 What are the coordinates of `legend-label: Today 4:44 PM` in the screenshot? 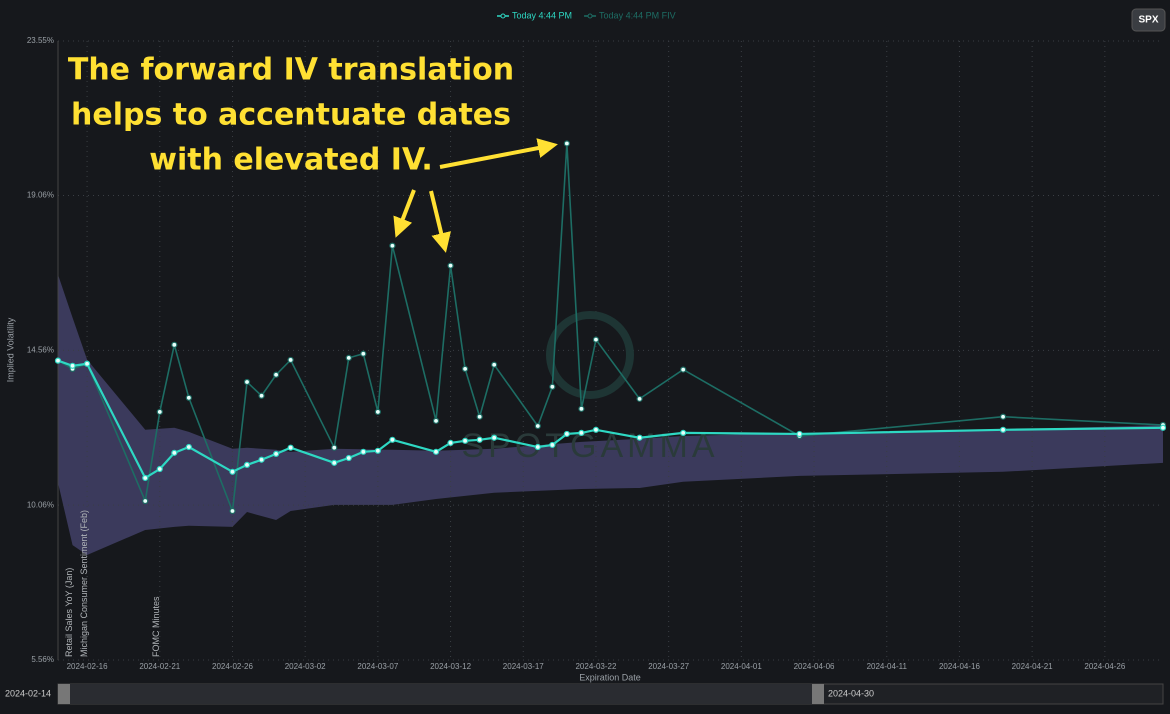 It's located at (542, 15).